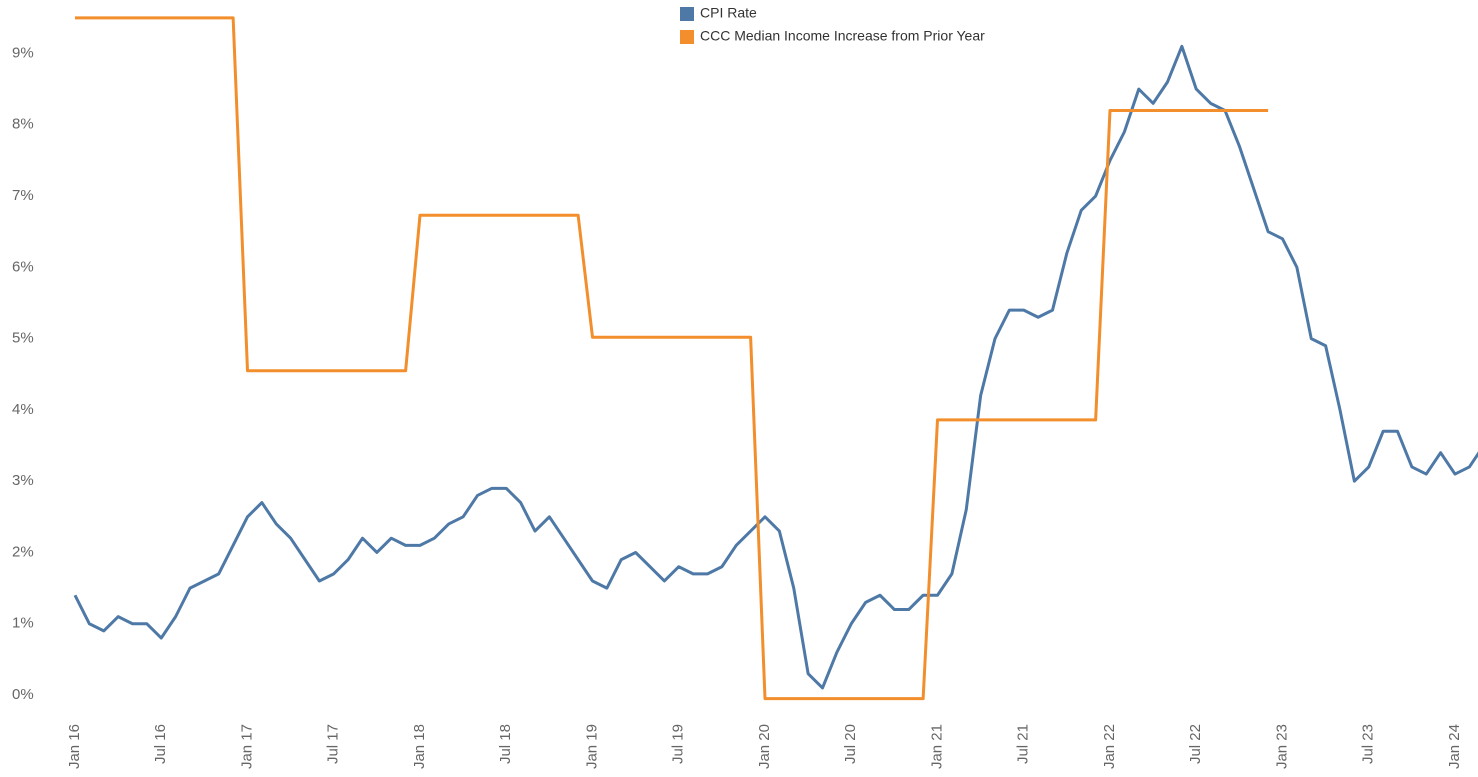 The width and height of the screenshot is (1478, 777). Describe the element at coordinates (23, 52) in the screenshot. I see `y-tick-label: 9%` at that location.